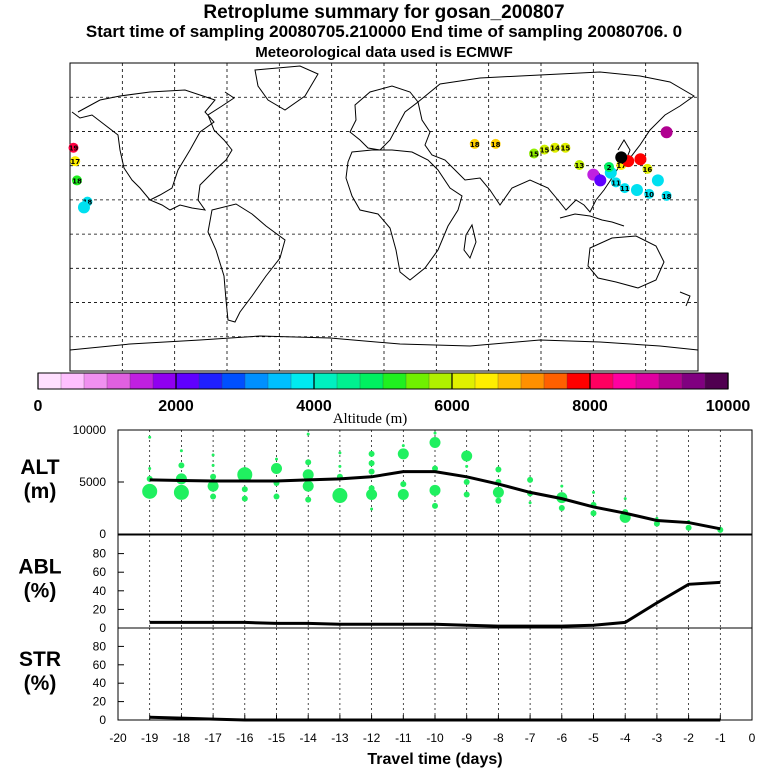  What do you see at coordinates (370, 419) in the screenshot?
I see `colorbar-label: Altitude (m)` at bounding box center [370, 419].